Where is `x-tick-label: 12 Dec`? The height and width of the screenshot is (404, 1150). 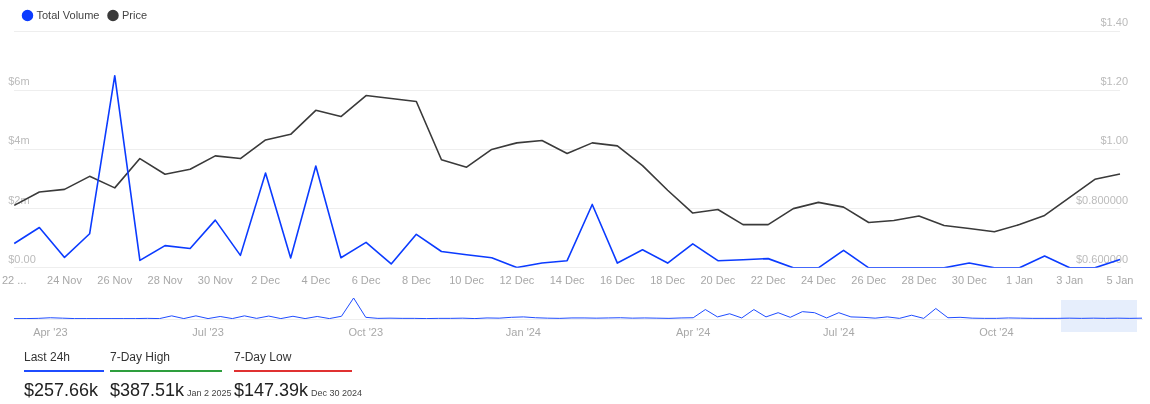 x-tick-label: 12 Dec is located at coordinates (517, 280).